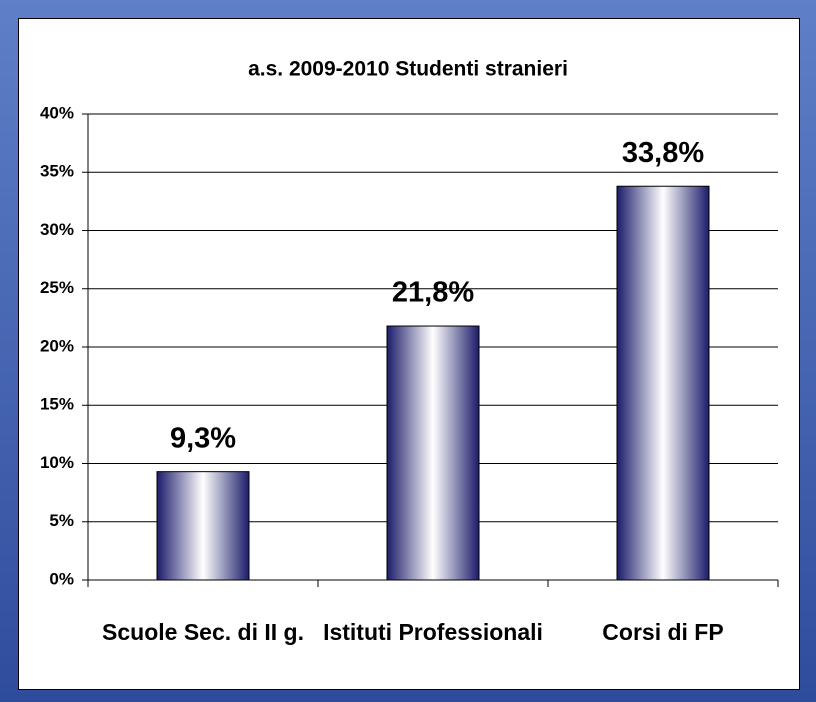 The image size is (816, 702). What do you see at coordinates (57, 345) in the screenshot?
I see `y-tick-label: 20%` at bounding box center [57, 345].